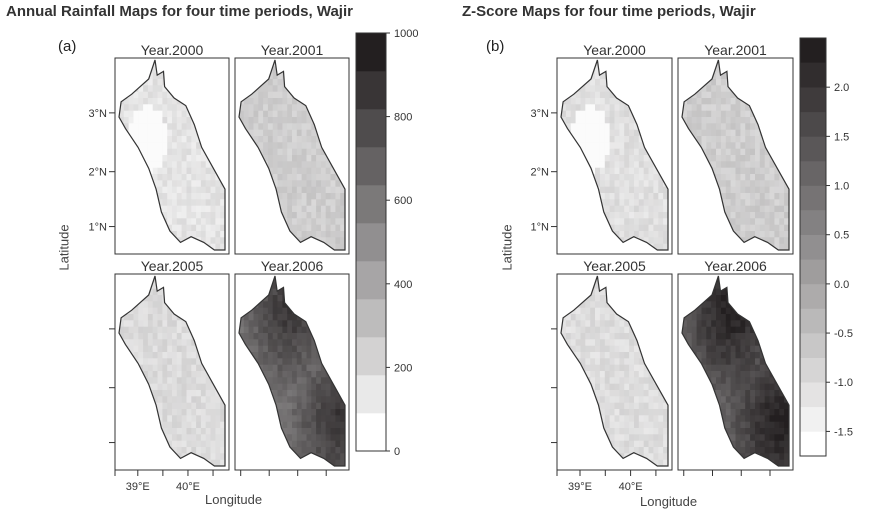 The width and height of the screenshot is (873, 514). What do you see at coordinates (172, 266) in the screenshot?
I see `subplot-title: Year.2005` at bounding box center [172, 266].